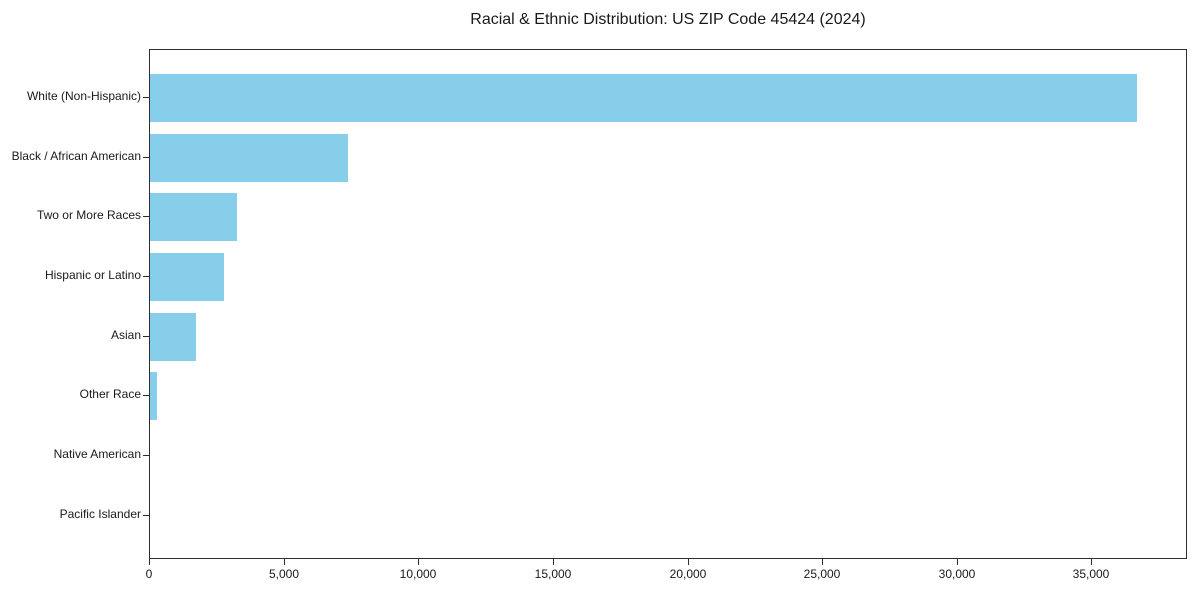 This screenshot has width=1200, height=600. What do you see at coordinates (173, 336) in the screenshot?
I see `bar-asian` at bounding box center [173, 336].